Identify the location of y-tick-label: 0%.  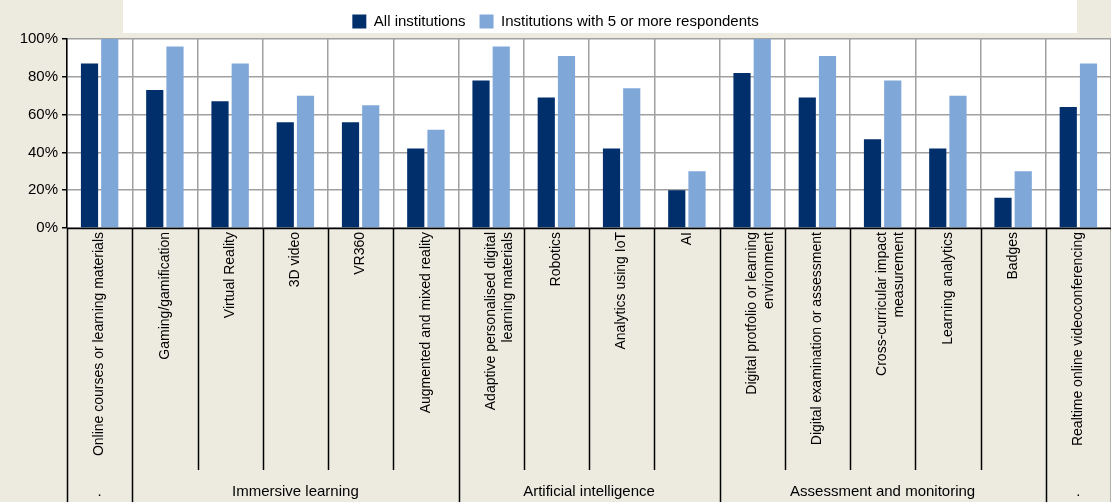
(47, 227).